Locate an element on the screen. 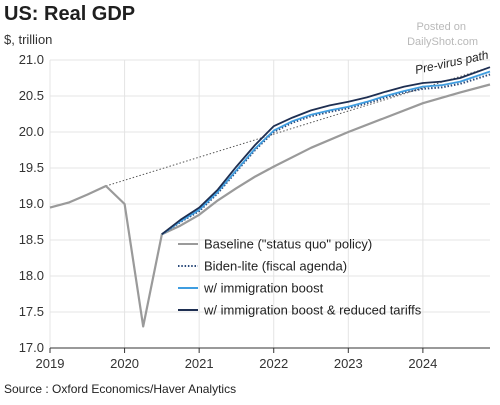 The width and height of the screenshot is (500, 405). x-tick-label: 2024 is located at coordinates (422, 363).